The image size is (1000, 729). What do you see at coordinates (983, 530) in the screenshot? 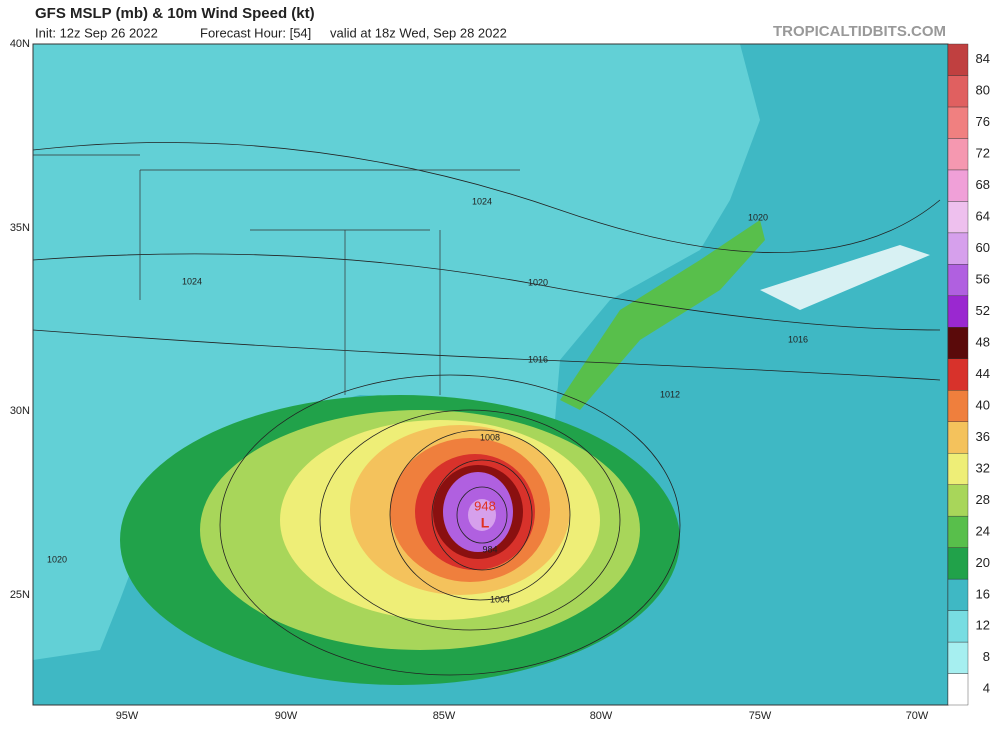
I see `colorbar-label: 24` at bounding box center [983, 530].